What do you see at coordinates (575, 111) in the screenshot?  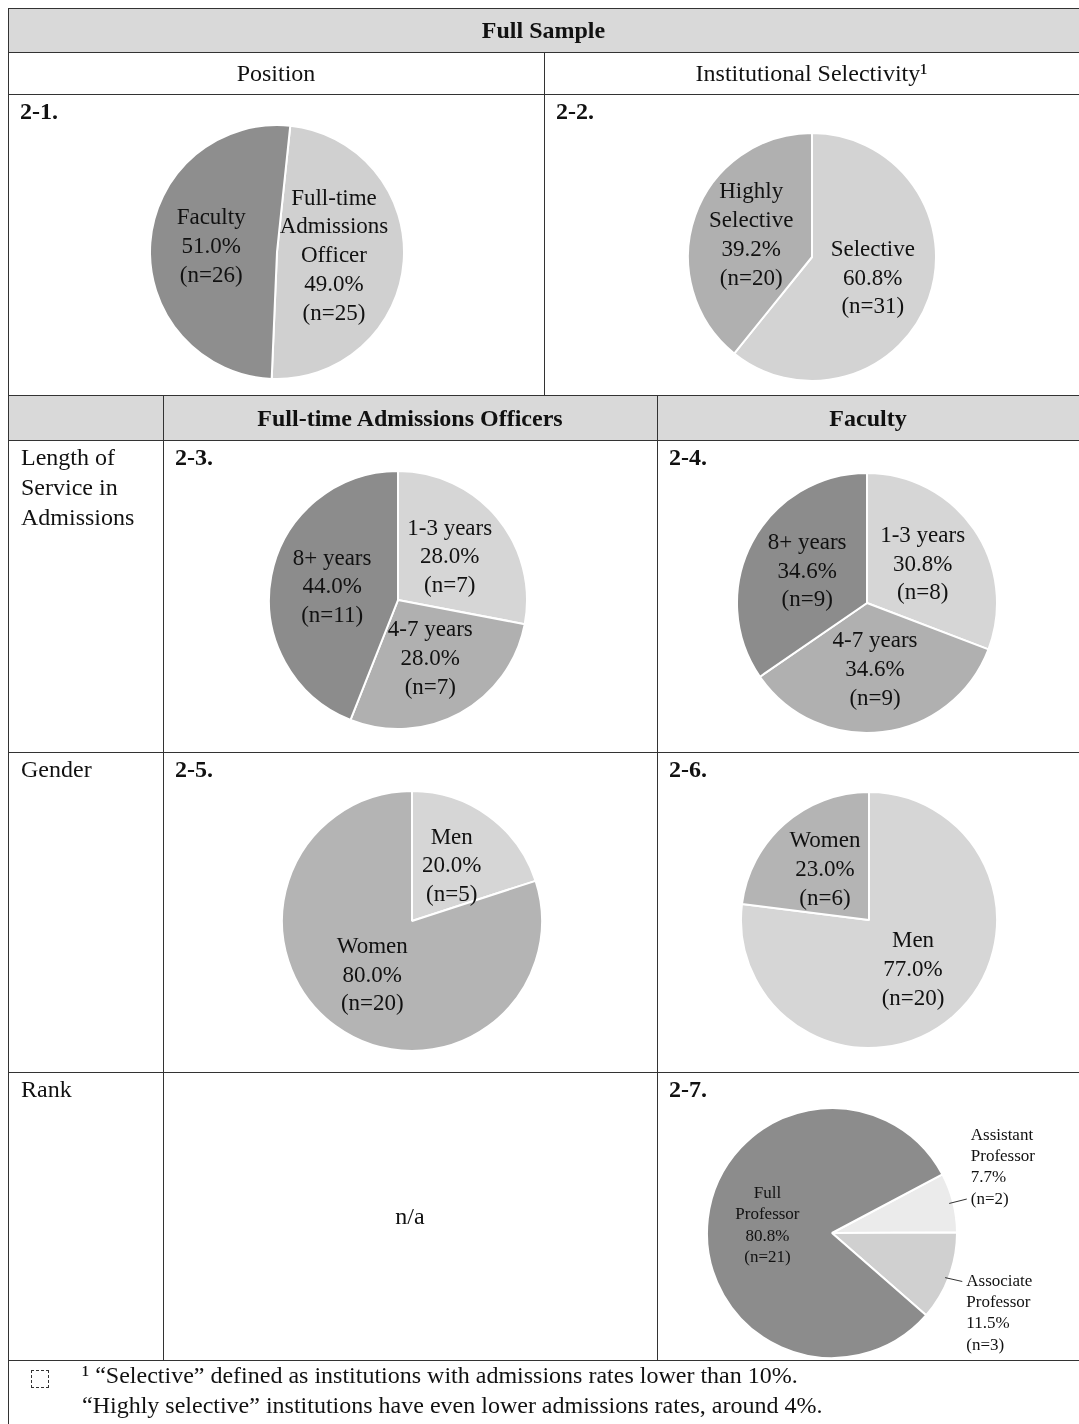 I see `chart-title: 2-2.` at bounding box center [575, 111].